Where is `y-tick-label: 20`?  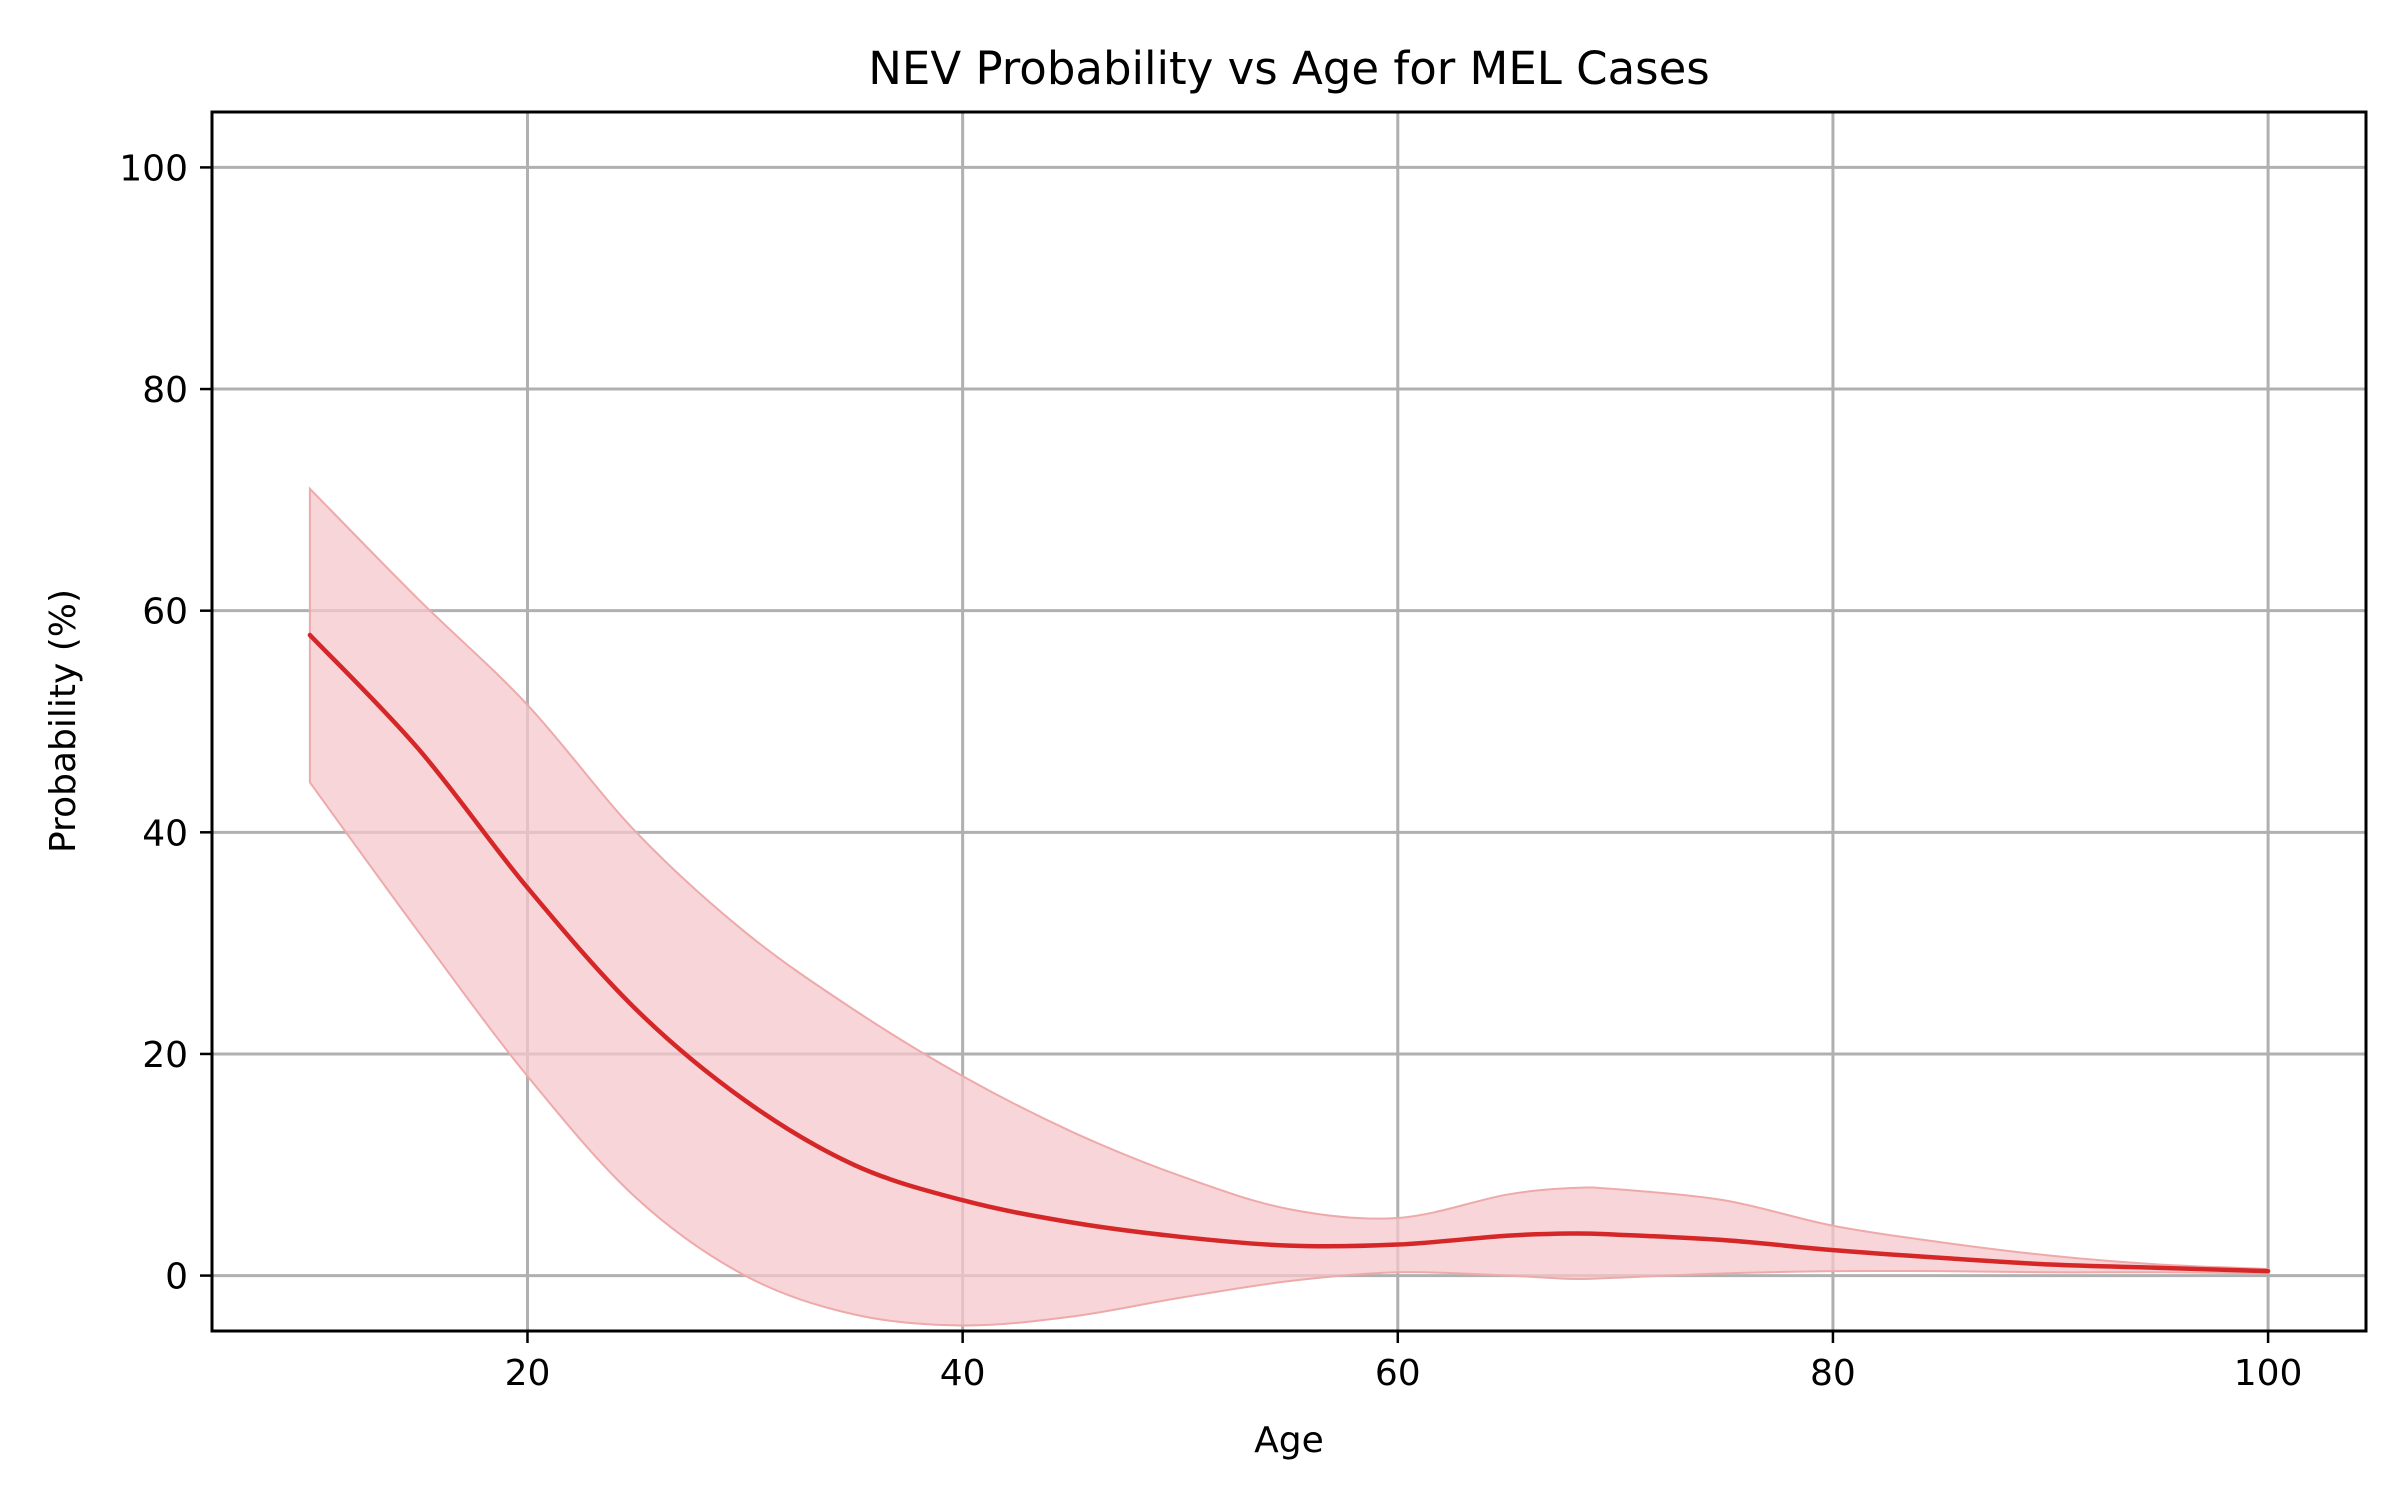
y-tick-label: 20 is located at coordinates (165, 1055).